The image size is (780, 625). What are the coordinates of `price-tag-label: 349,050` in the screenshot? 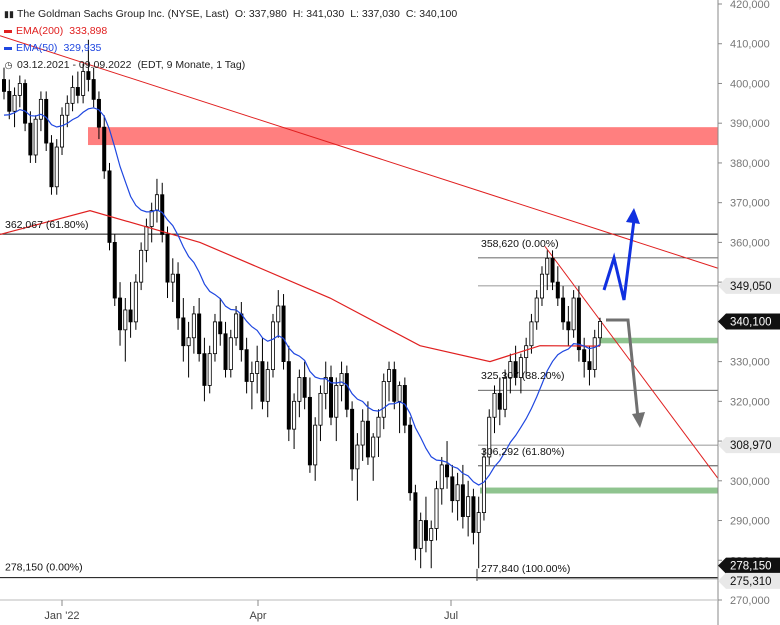 It's located at (751, 287).